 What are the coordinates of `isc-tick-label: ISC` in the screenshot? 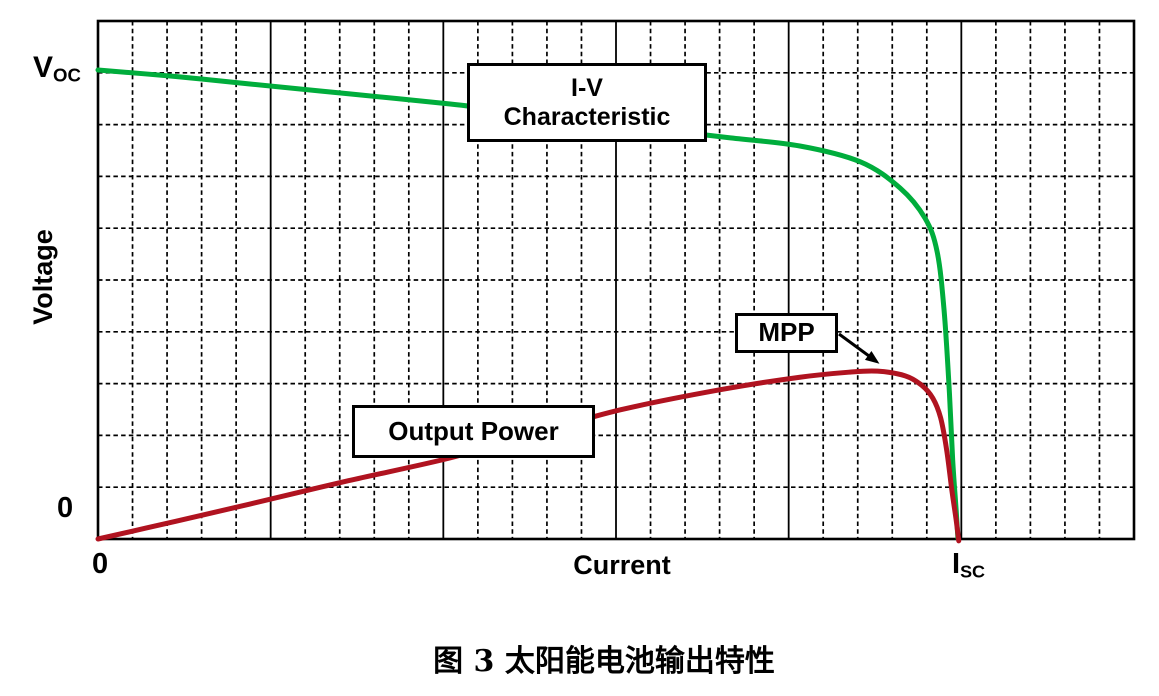 It's located at (968, 565).